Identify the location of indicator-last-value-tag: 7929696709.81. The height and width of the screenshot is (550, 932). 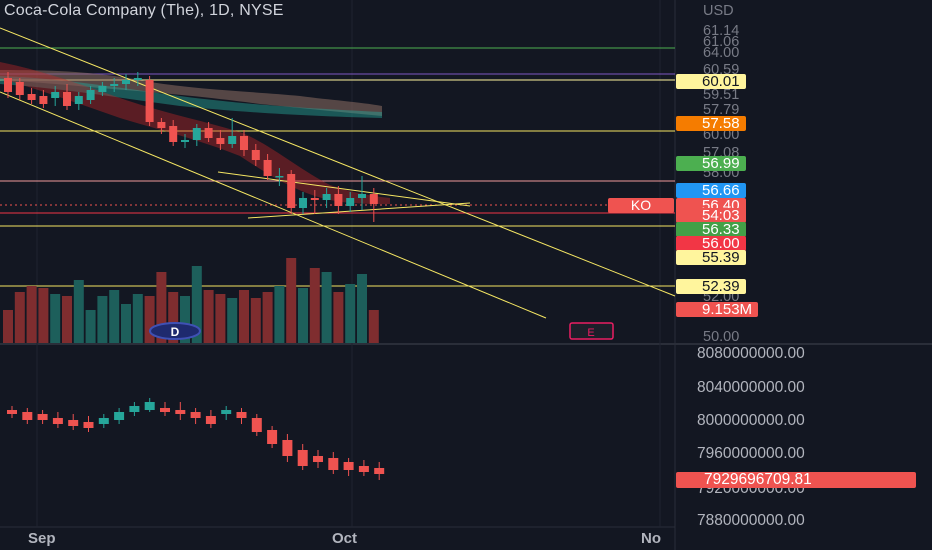
(796, 480).